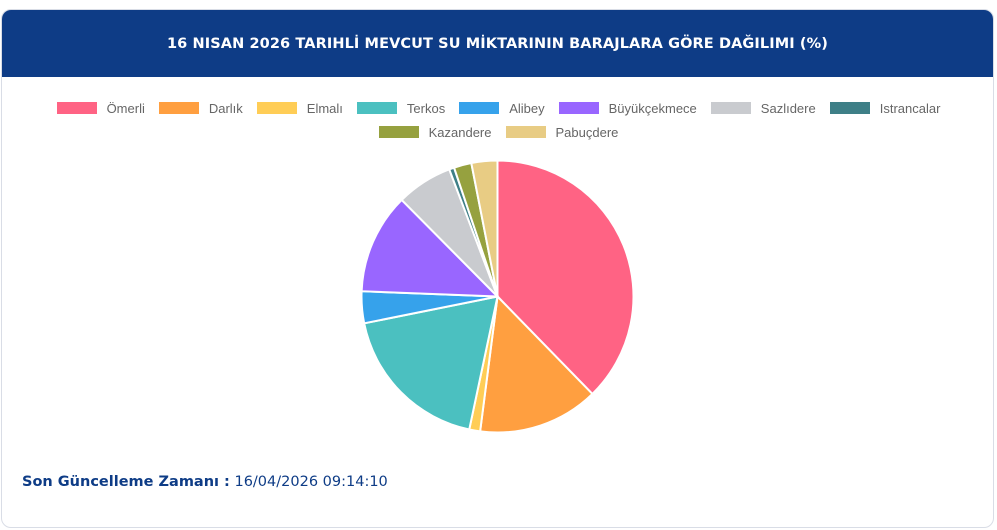 Image resolution: width=997 pixels, height=530 pixels. What do you see at coordinates (565, 277) in the screenshot?
I see `pie-slice-ömerli` at bounding box center [565, 277].